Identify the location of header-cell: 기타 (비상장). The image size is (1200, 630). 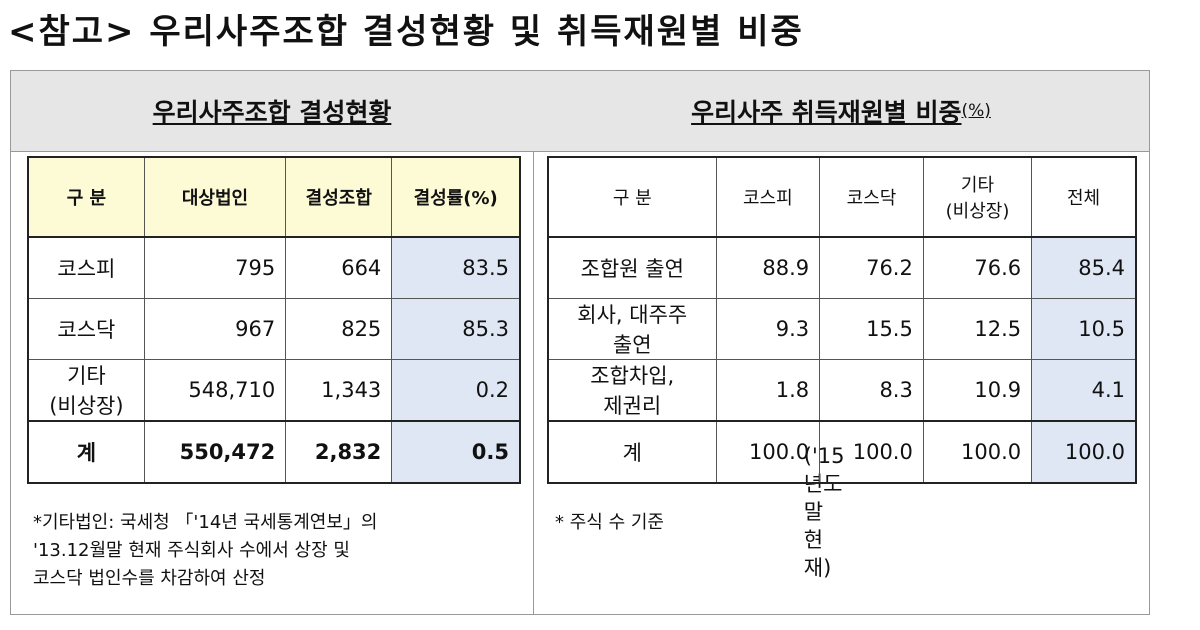
(977, 197).